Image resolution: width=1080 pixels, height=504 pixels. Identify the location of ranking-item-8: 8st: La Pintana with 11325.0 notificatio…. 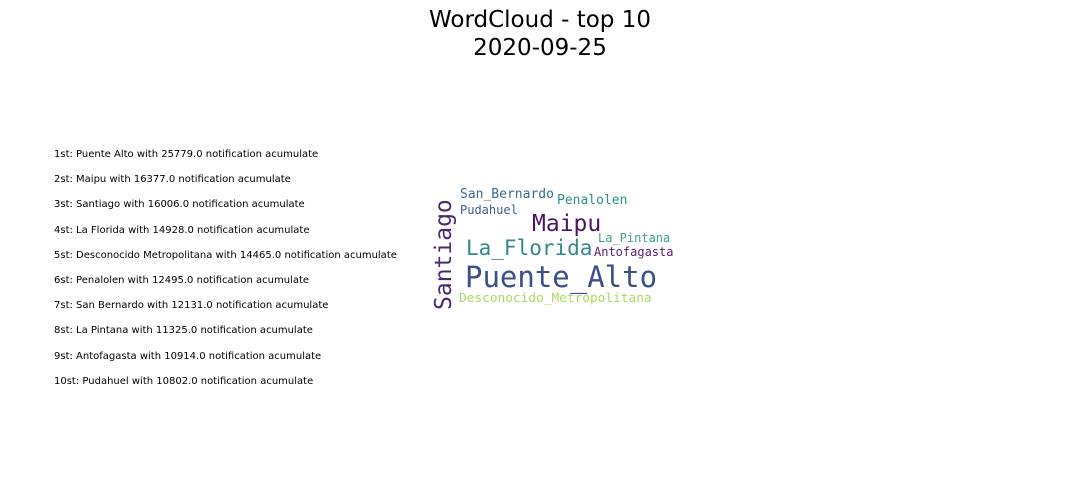
(183, 331).